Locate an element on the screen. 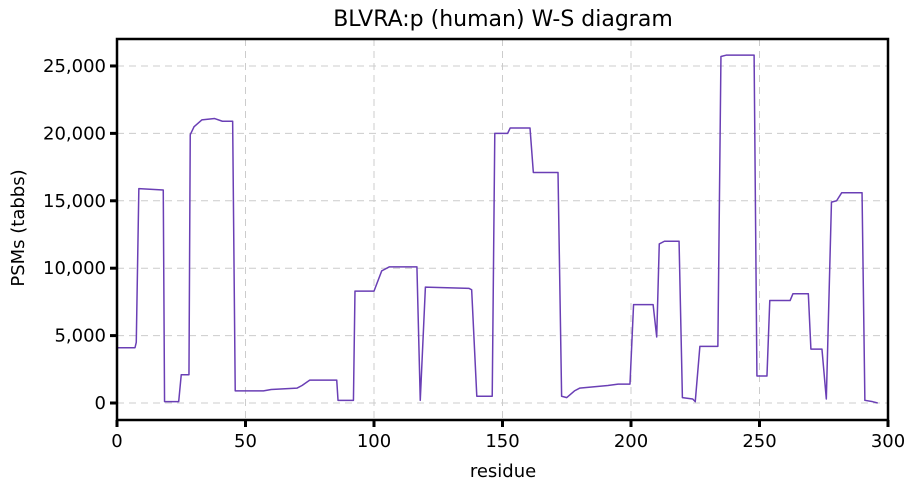  chart-title: BLVRA:p (human) W-S diagram is located at coordinates (503, 19).